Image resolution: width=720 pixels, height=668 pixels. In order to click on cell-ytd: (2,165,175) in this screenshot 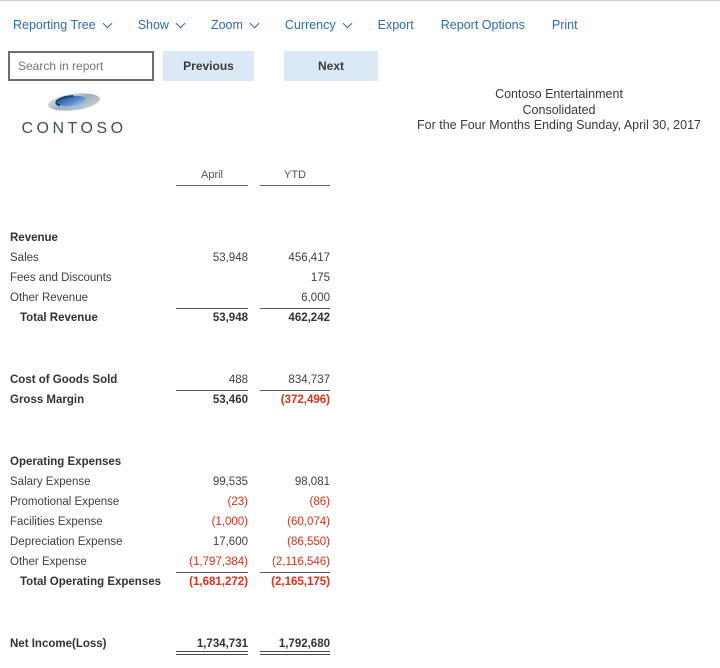, I will do `click(300, 582)`.